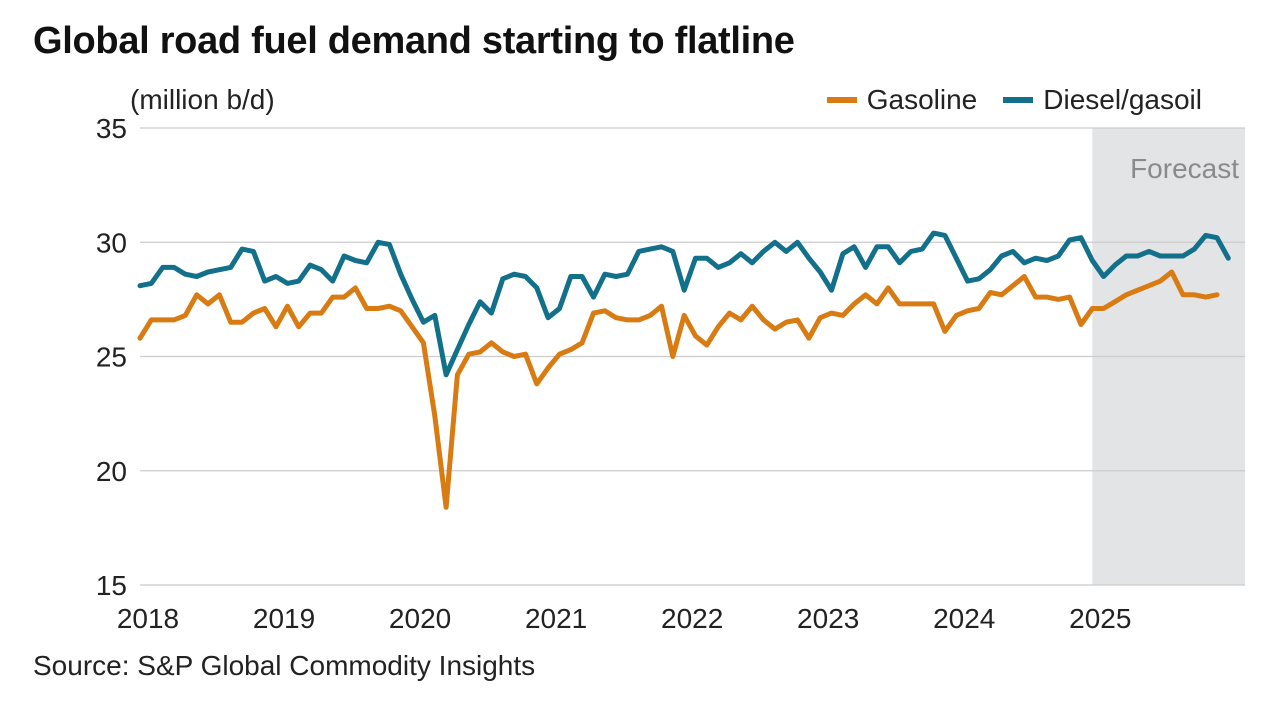  What do you see at coordinates (841, 100) in the screenshot?
I see `legend-swatch-gasoline` at bounding box center [841, 100].